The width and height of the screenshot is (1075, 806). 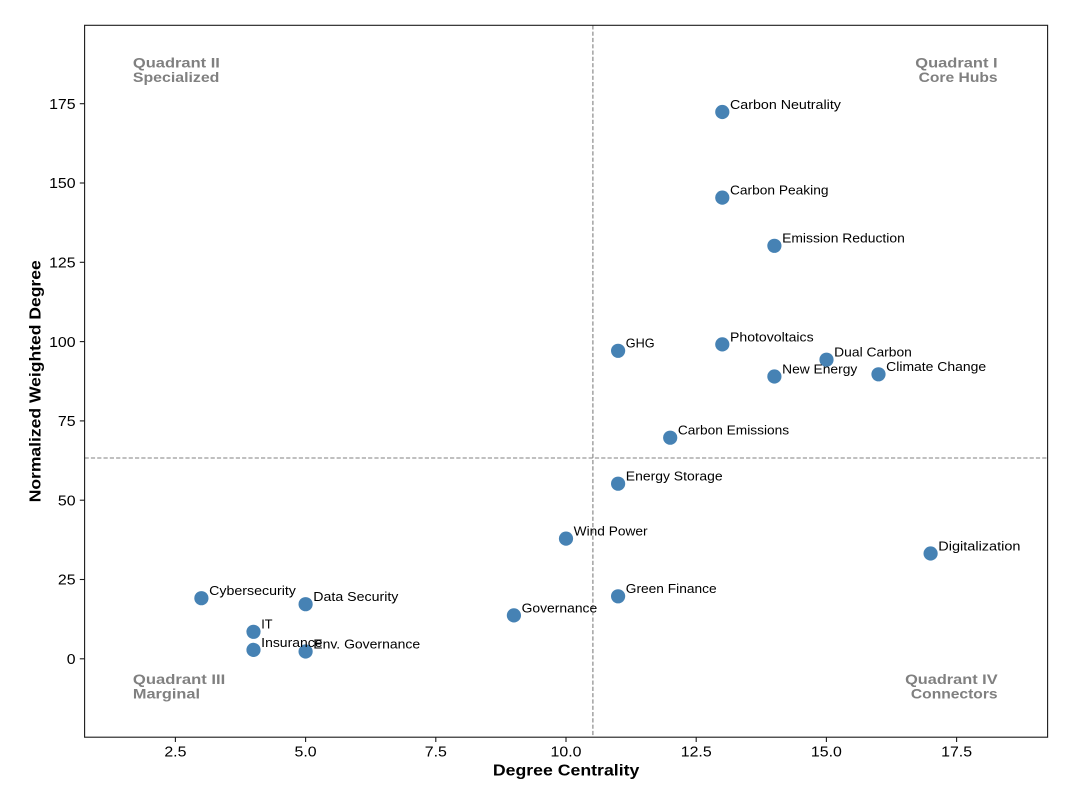 What do you see at coordinates (35, 381) in the screenshot?
I see `svg-text: Normalized Weighted Degree` at bounding box center [35, 381].